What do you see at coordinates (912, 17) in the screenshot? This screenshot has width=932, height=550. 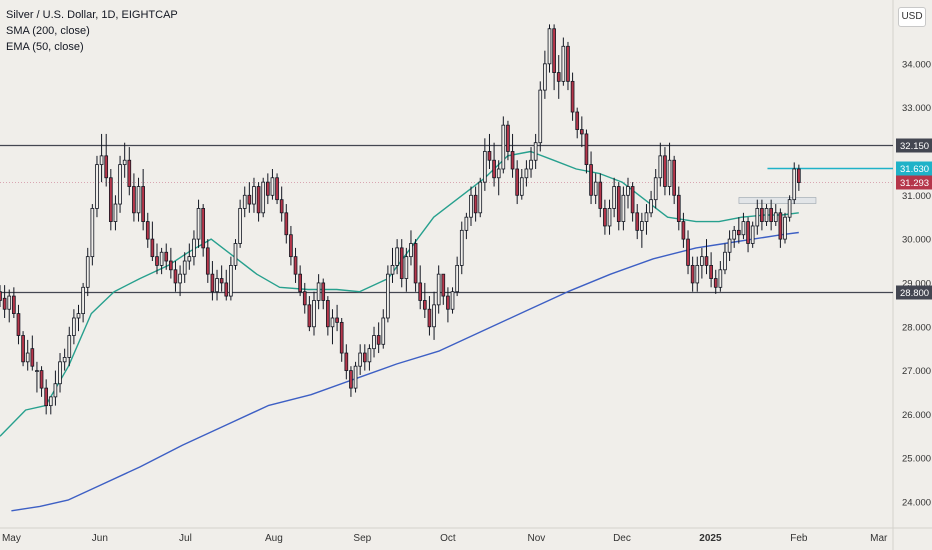 I see `currency-unit-button: USD` at bounding box center [912, 17].